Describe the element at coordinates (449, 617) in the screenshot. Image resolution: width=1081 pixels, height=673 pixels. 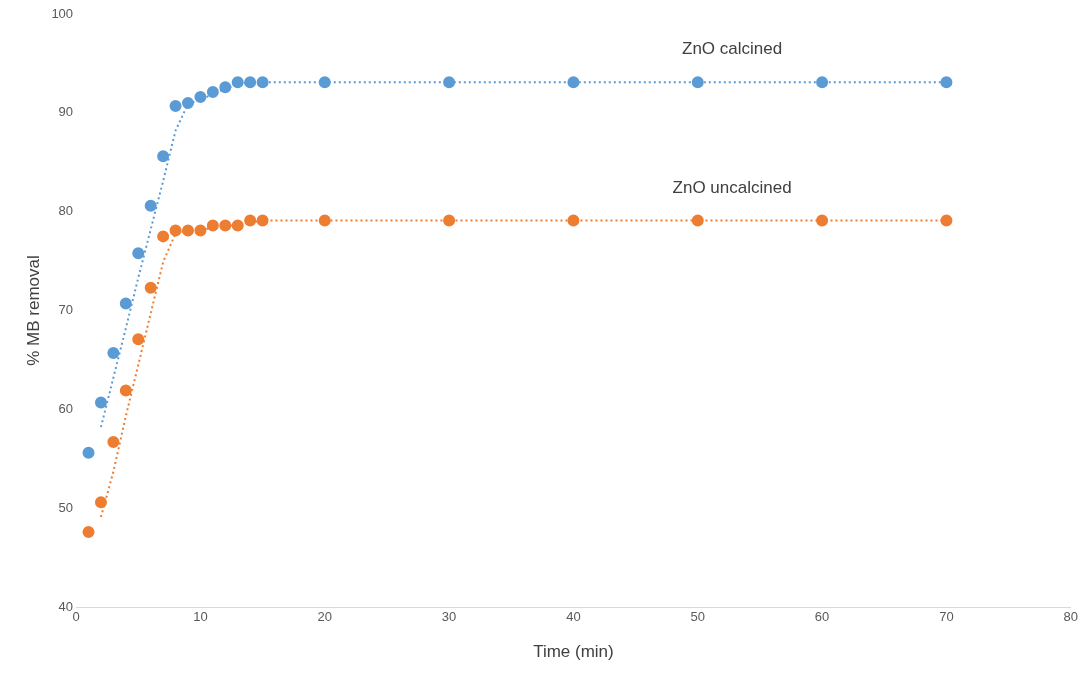
I see `x-tick-label: 30` at that location.